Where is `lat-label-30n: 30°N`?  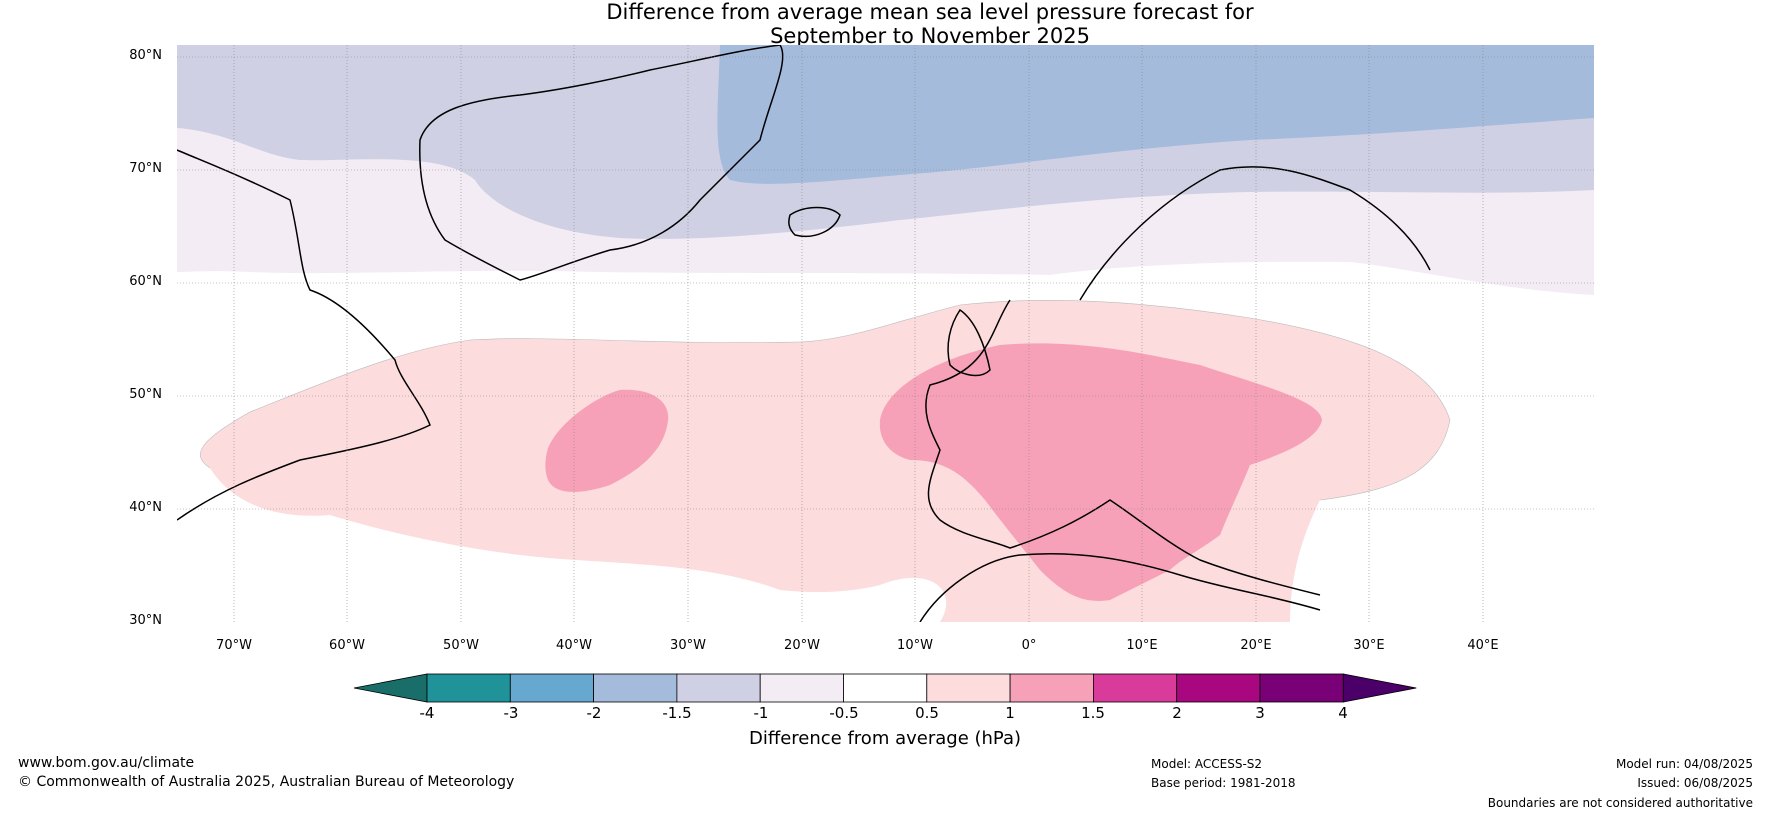 lat-label-30n: 30°N is located at coordinates (145, 620).